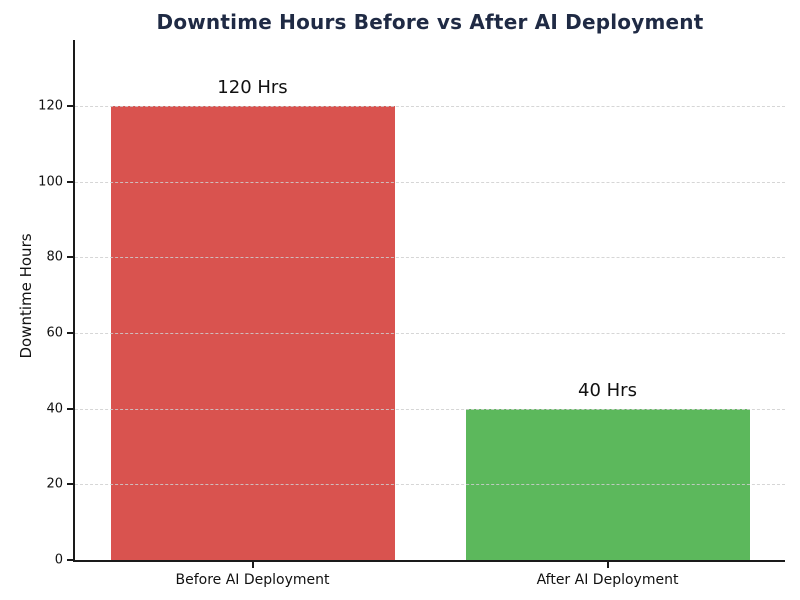 The height and width of the screenshot is (600, 800). What do you see at coordinates (54, 409) in the screenshot?
I see `y-tick-label: 40` at bounding box center [54, 409].